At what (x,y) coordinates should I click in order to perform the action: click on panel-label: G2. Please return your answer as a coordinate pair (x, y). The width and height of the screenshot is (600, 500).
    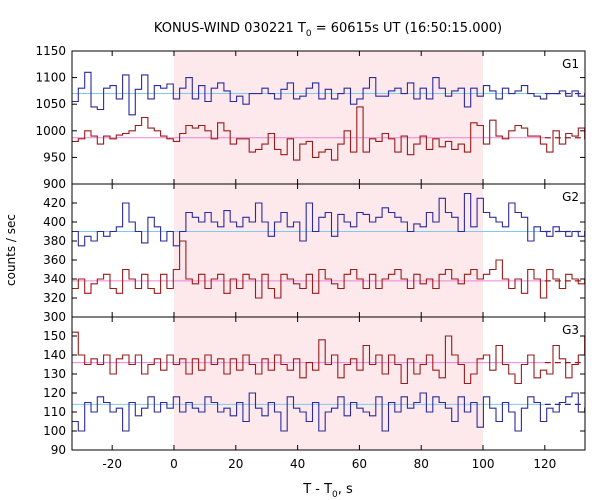
    Looking at the image, I should click on (570, 197).